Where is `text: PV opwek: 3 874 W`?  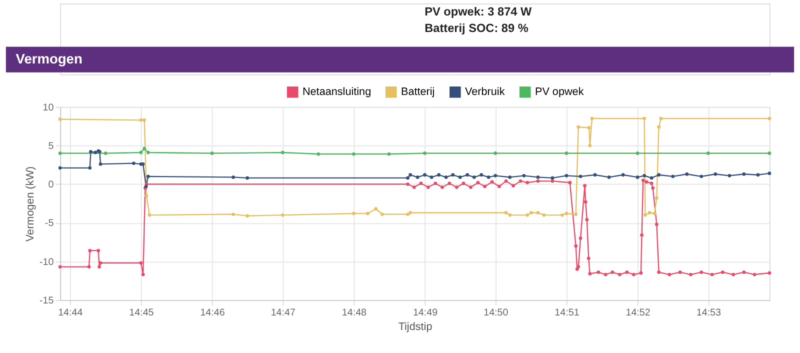
text: PV opwek: 3 874 W is located at coordinates (478, 11).